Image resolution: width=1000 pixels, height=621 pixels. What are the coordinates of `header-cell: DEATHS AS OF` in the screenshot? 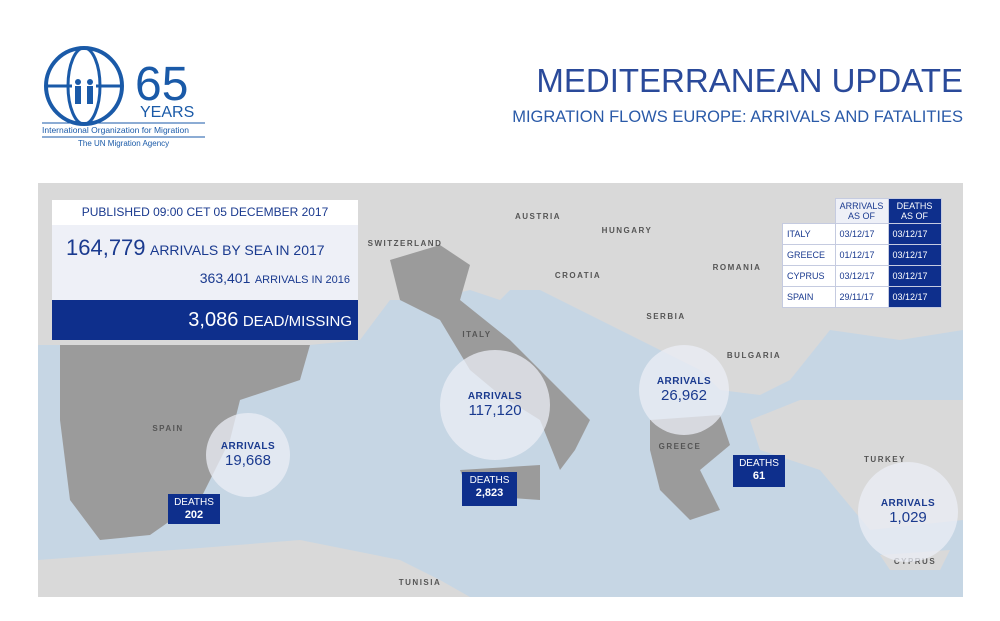 It's located at (914, 211).